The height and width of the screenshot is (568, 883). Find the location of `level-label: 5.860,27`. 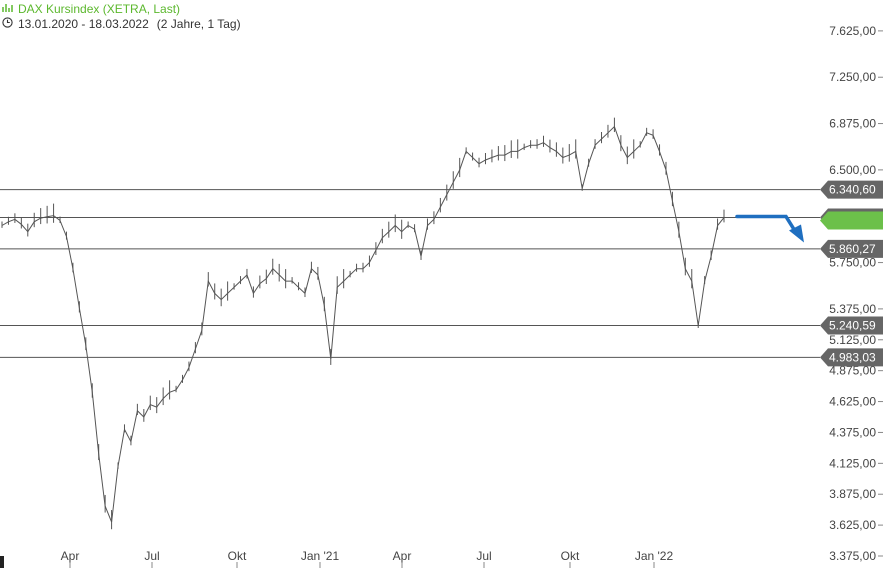

level-label: 5.860,27 is located at coordinates (852, 249).